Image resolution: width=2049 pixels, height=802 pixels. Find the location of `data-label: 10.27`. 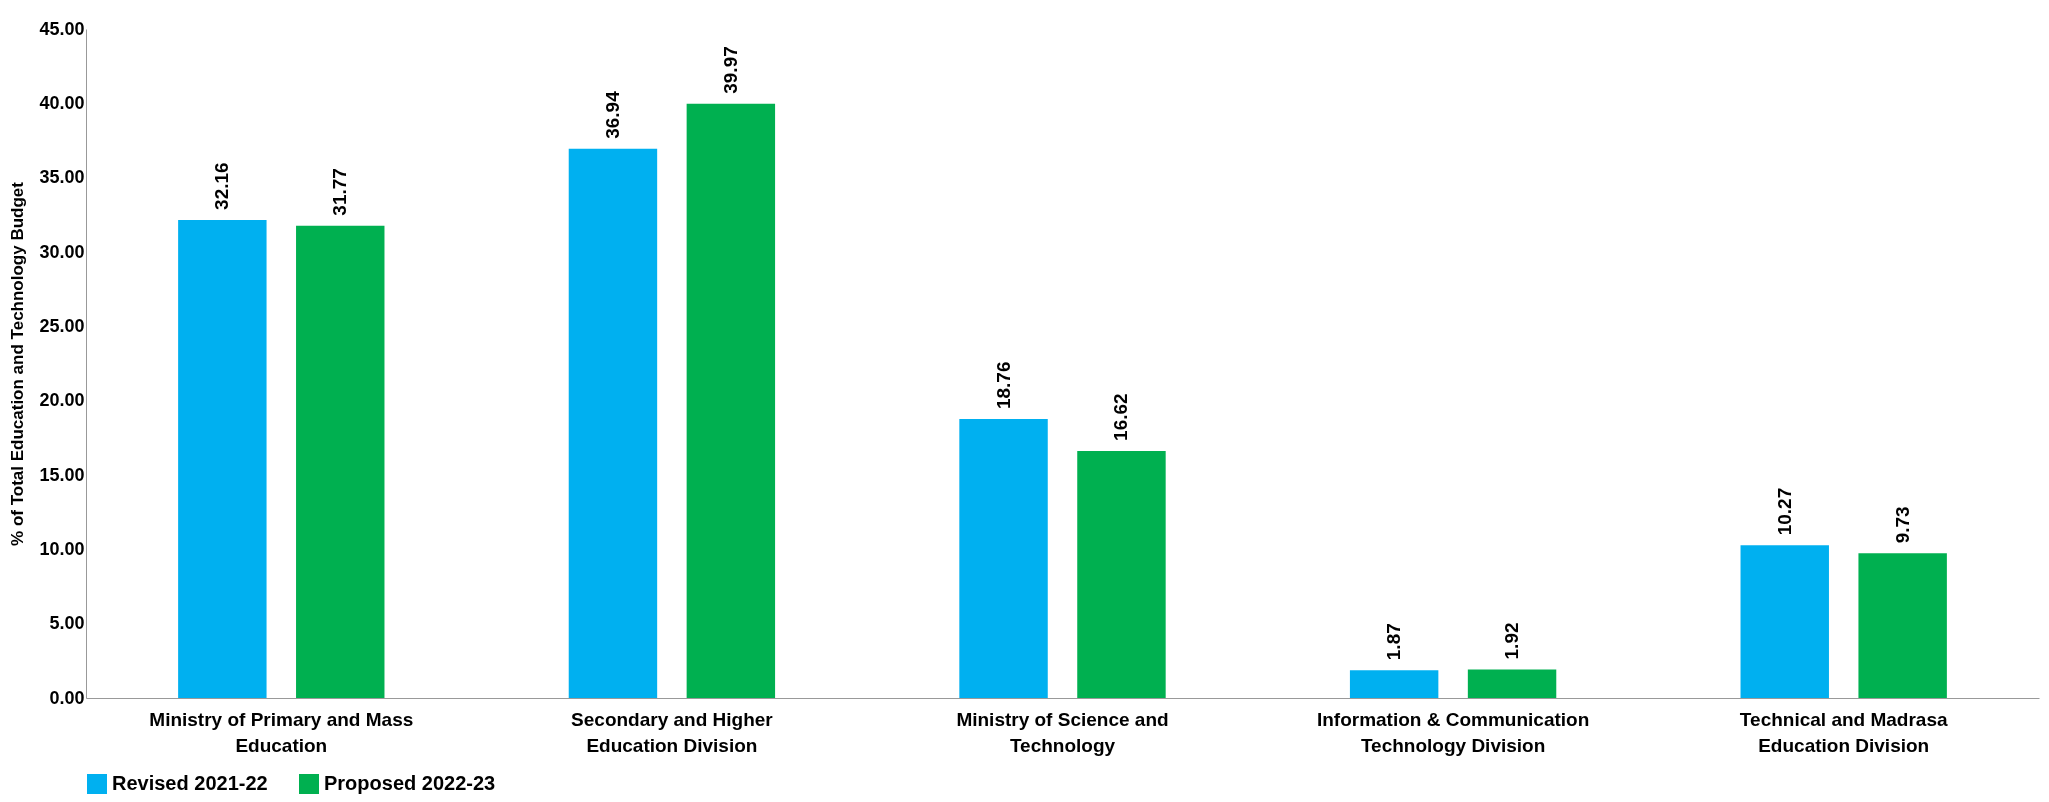

data-label: 10.27 is located at coordinates (1784, 511).